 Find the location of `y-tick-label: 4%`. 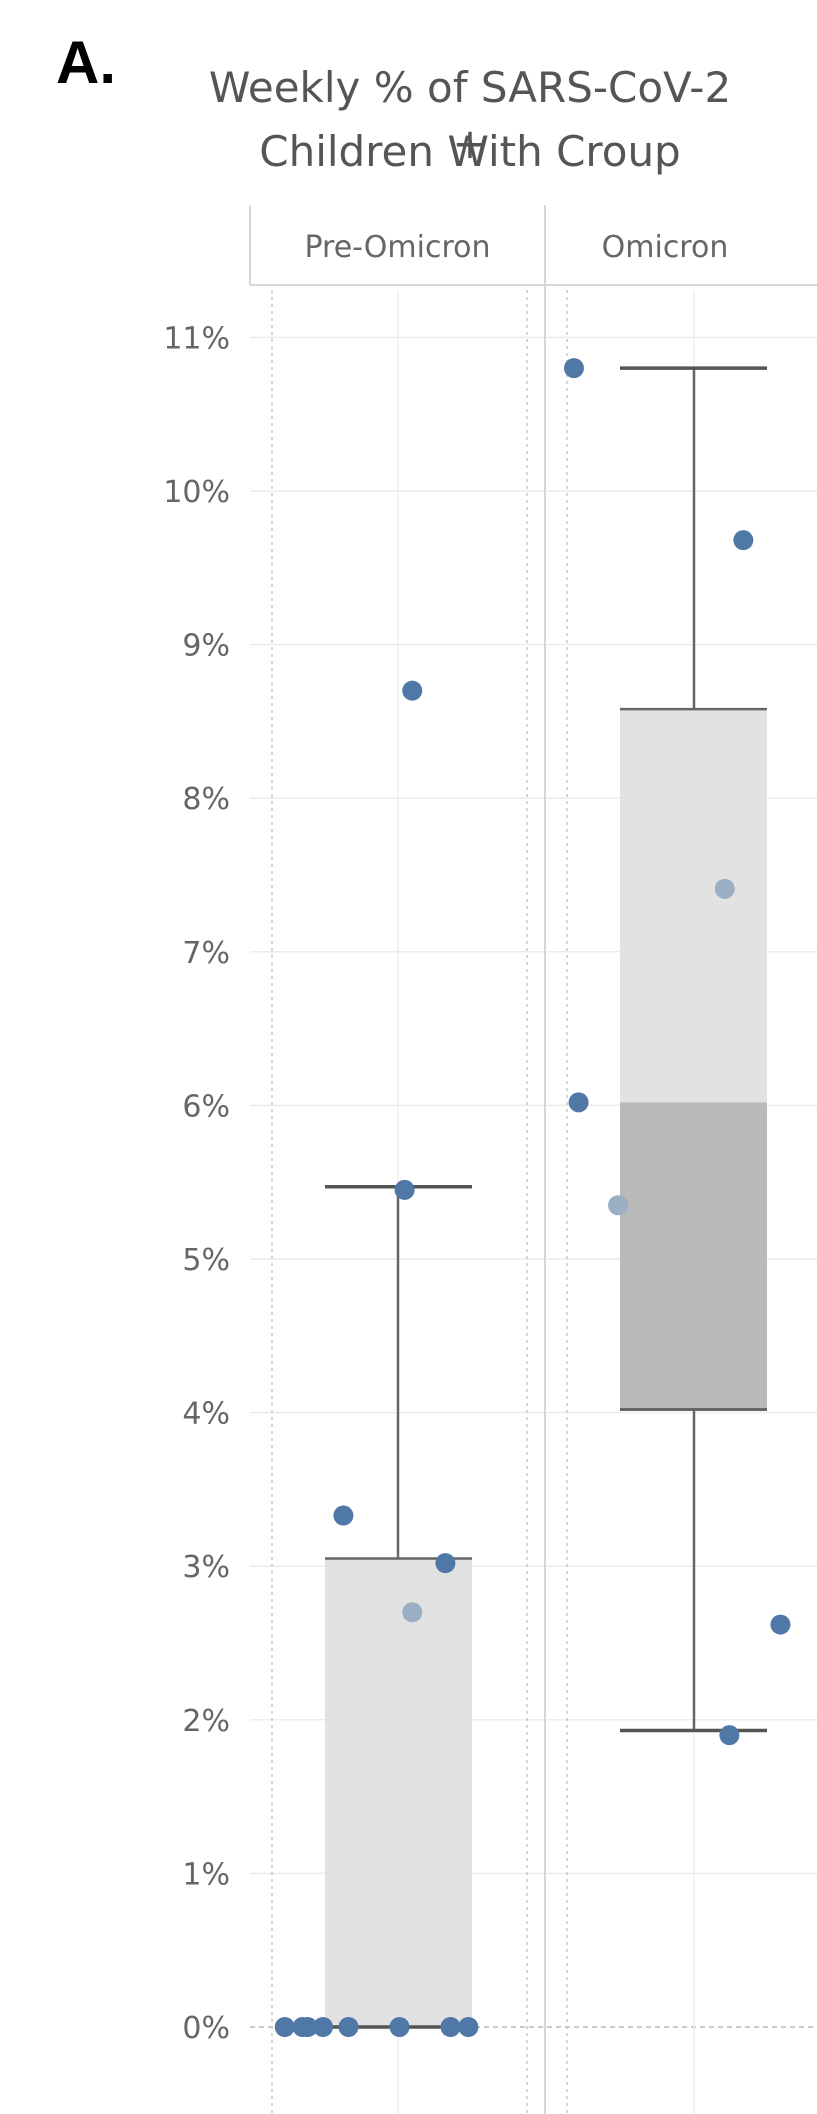

y-tick-label: 4% is located at coordinates (206, 1414).